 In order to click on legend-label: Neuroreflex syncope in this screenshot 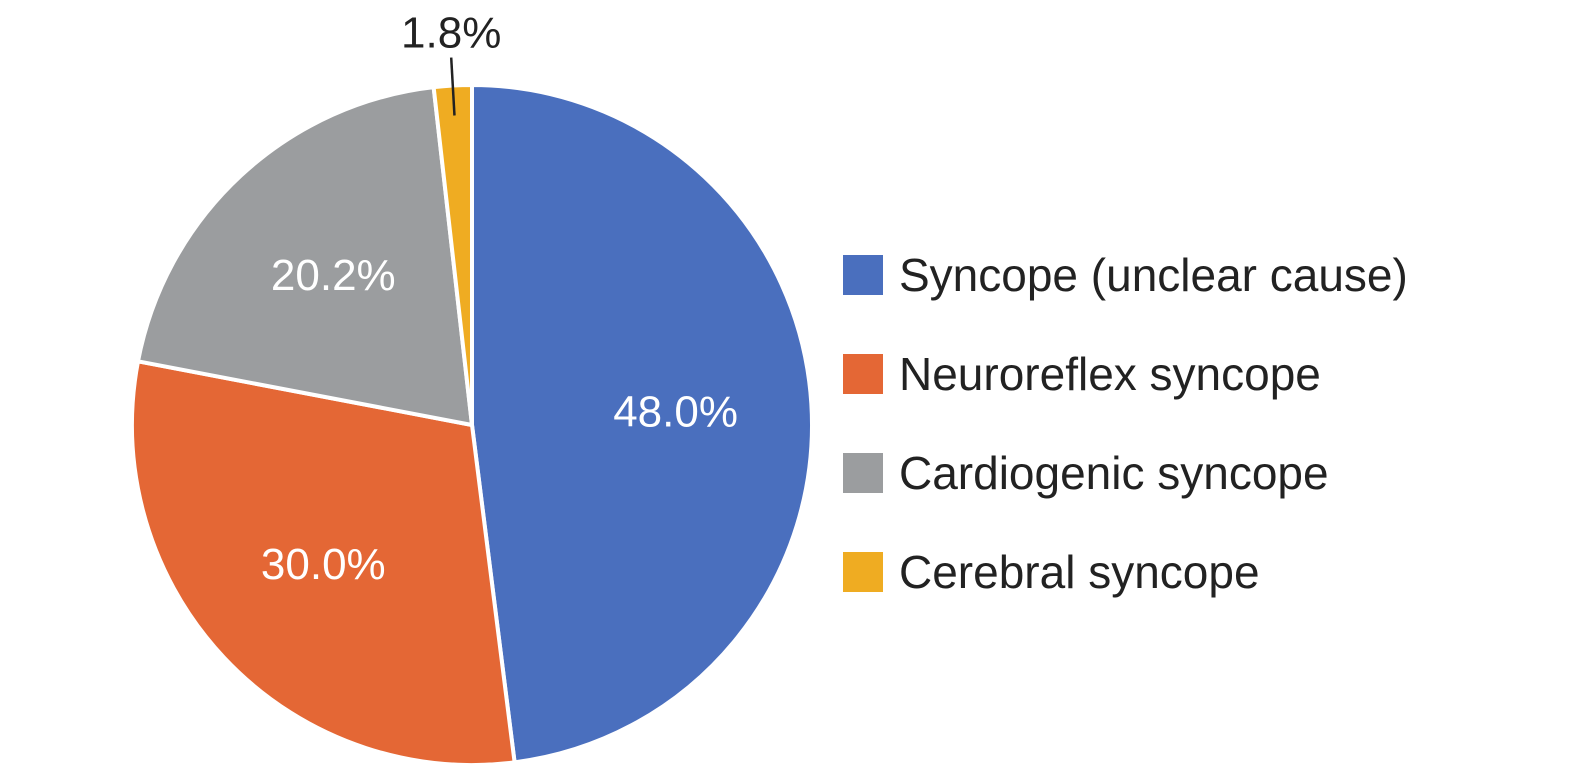, I will do `click(1110, 374)`.